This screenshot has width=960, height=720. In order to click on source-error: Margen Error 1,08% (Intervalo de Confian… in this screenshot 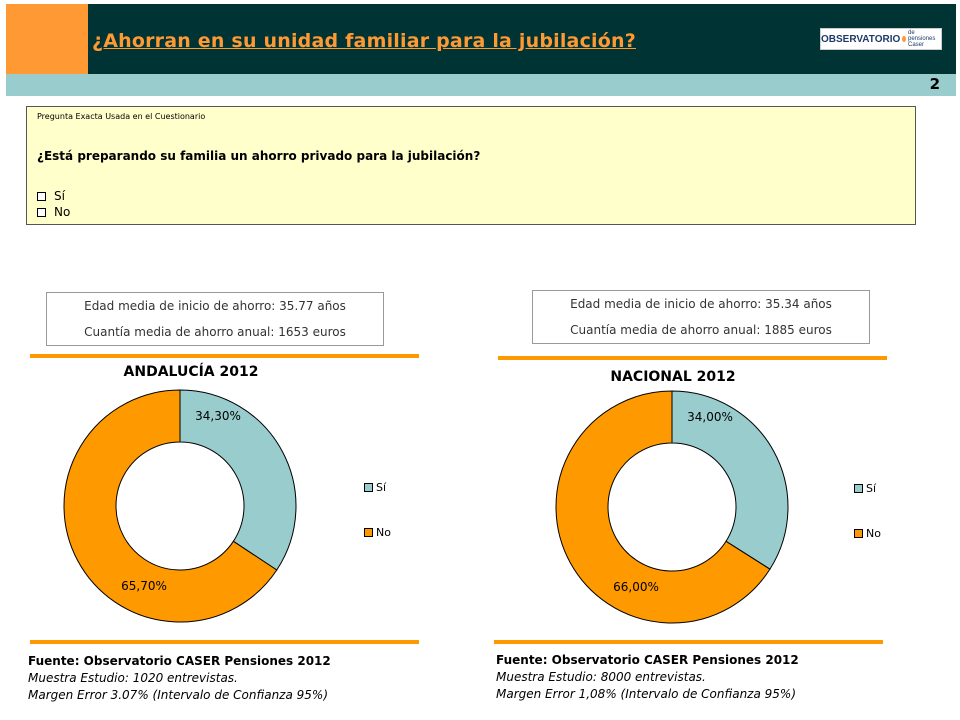, I will do `click(646, 694)`.